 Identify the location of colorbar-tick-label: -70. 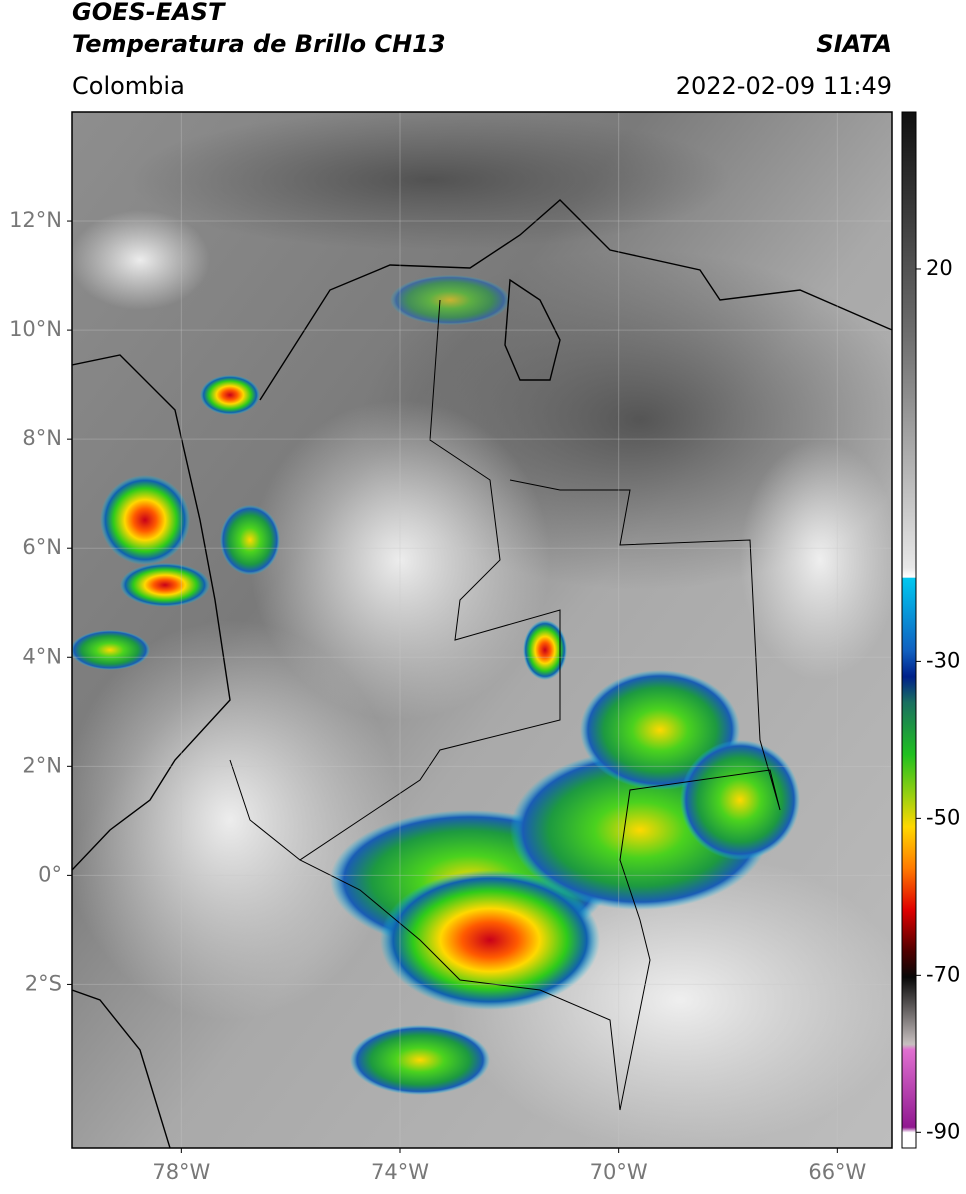
(943, 974).